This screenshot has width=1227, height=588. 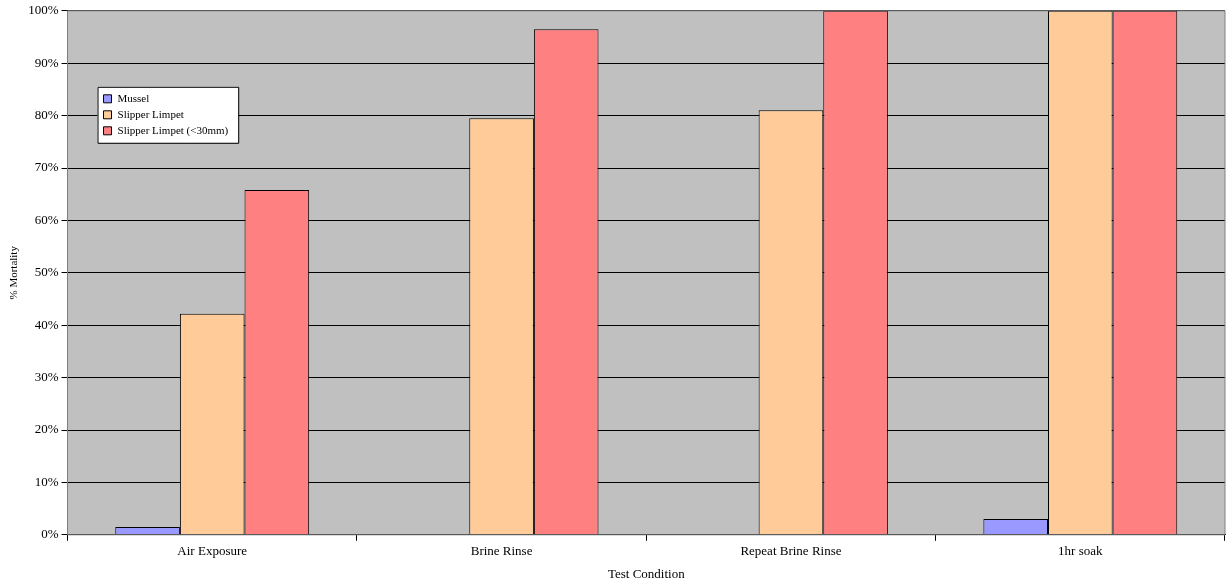 What do you see at coordinates (46, 272) in the screenshot?
I see `y-tick-label: 50%` at bounding box center [46, 272].